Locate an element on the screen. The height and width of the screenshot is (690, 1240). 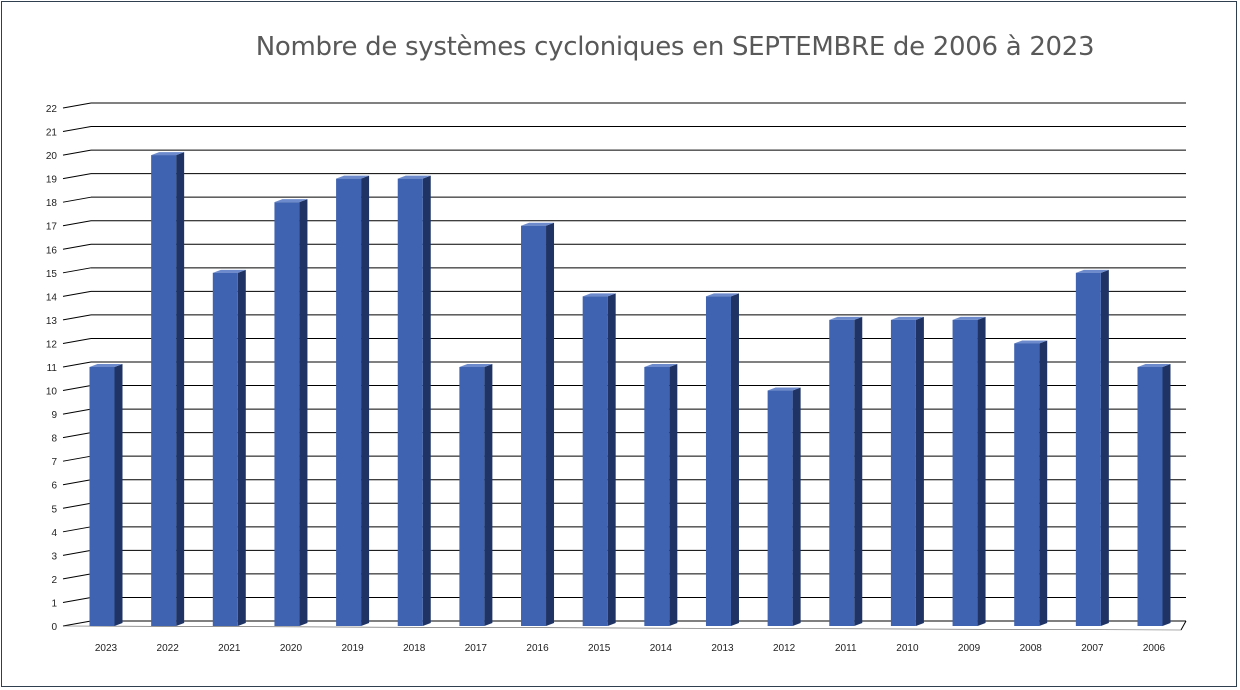
bar-2023 is located at coordinates (106, 495).